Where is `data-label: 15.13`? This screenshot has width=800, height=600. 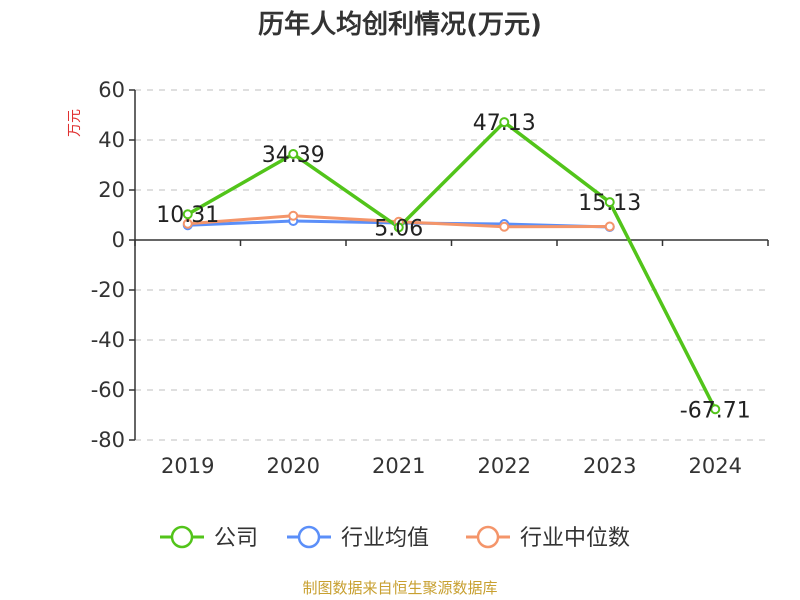 data-label: 15.13 is located at coordinates (609, 203).